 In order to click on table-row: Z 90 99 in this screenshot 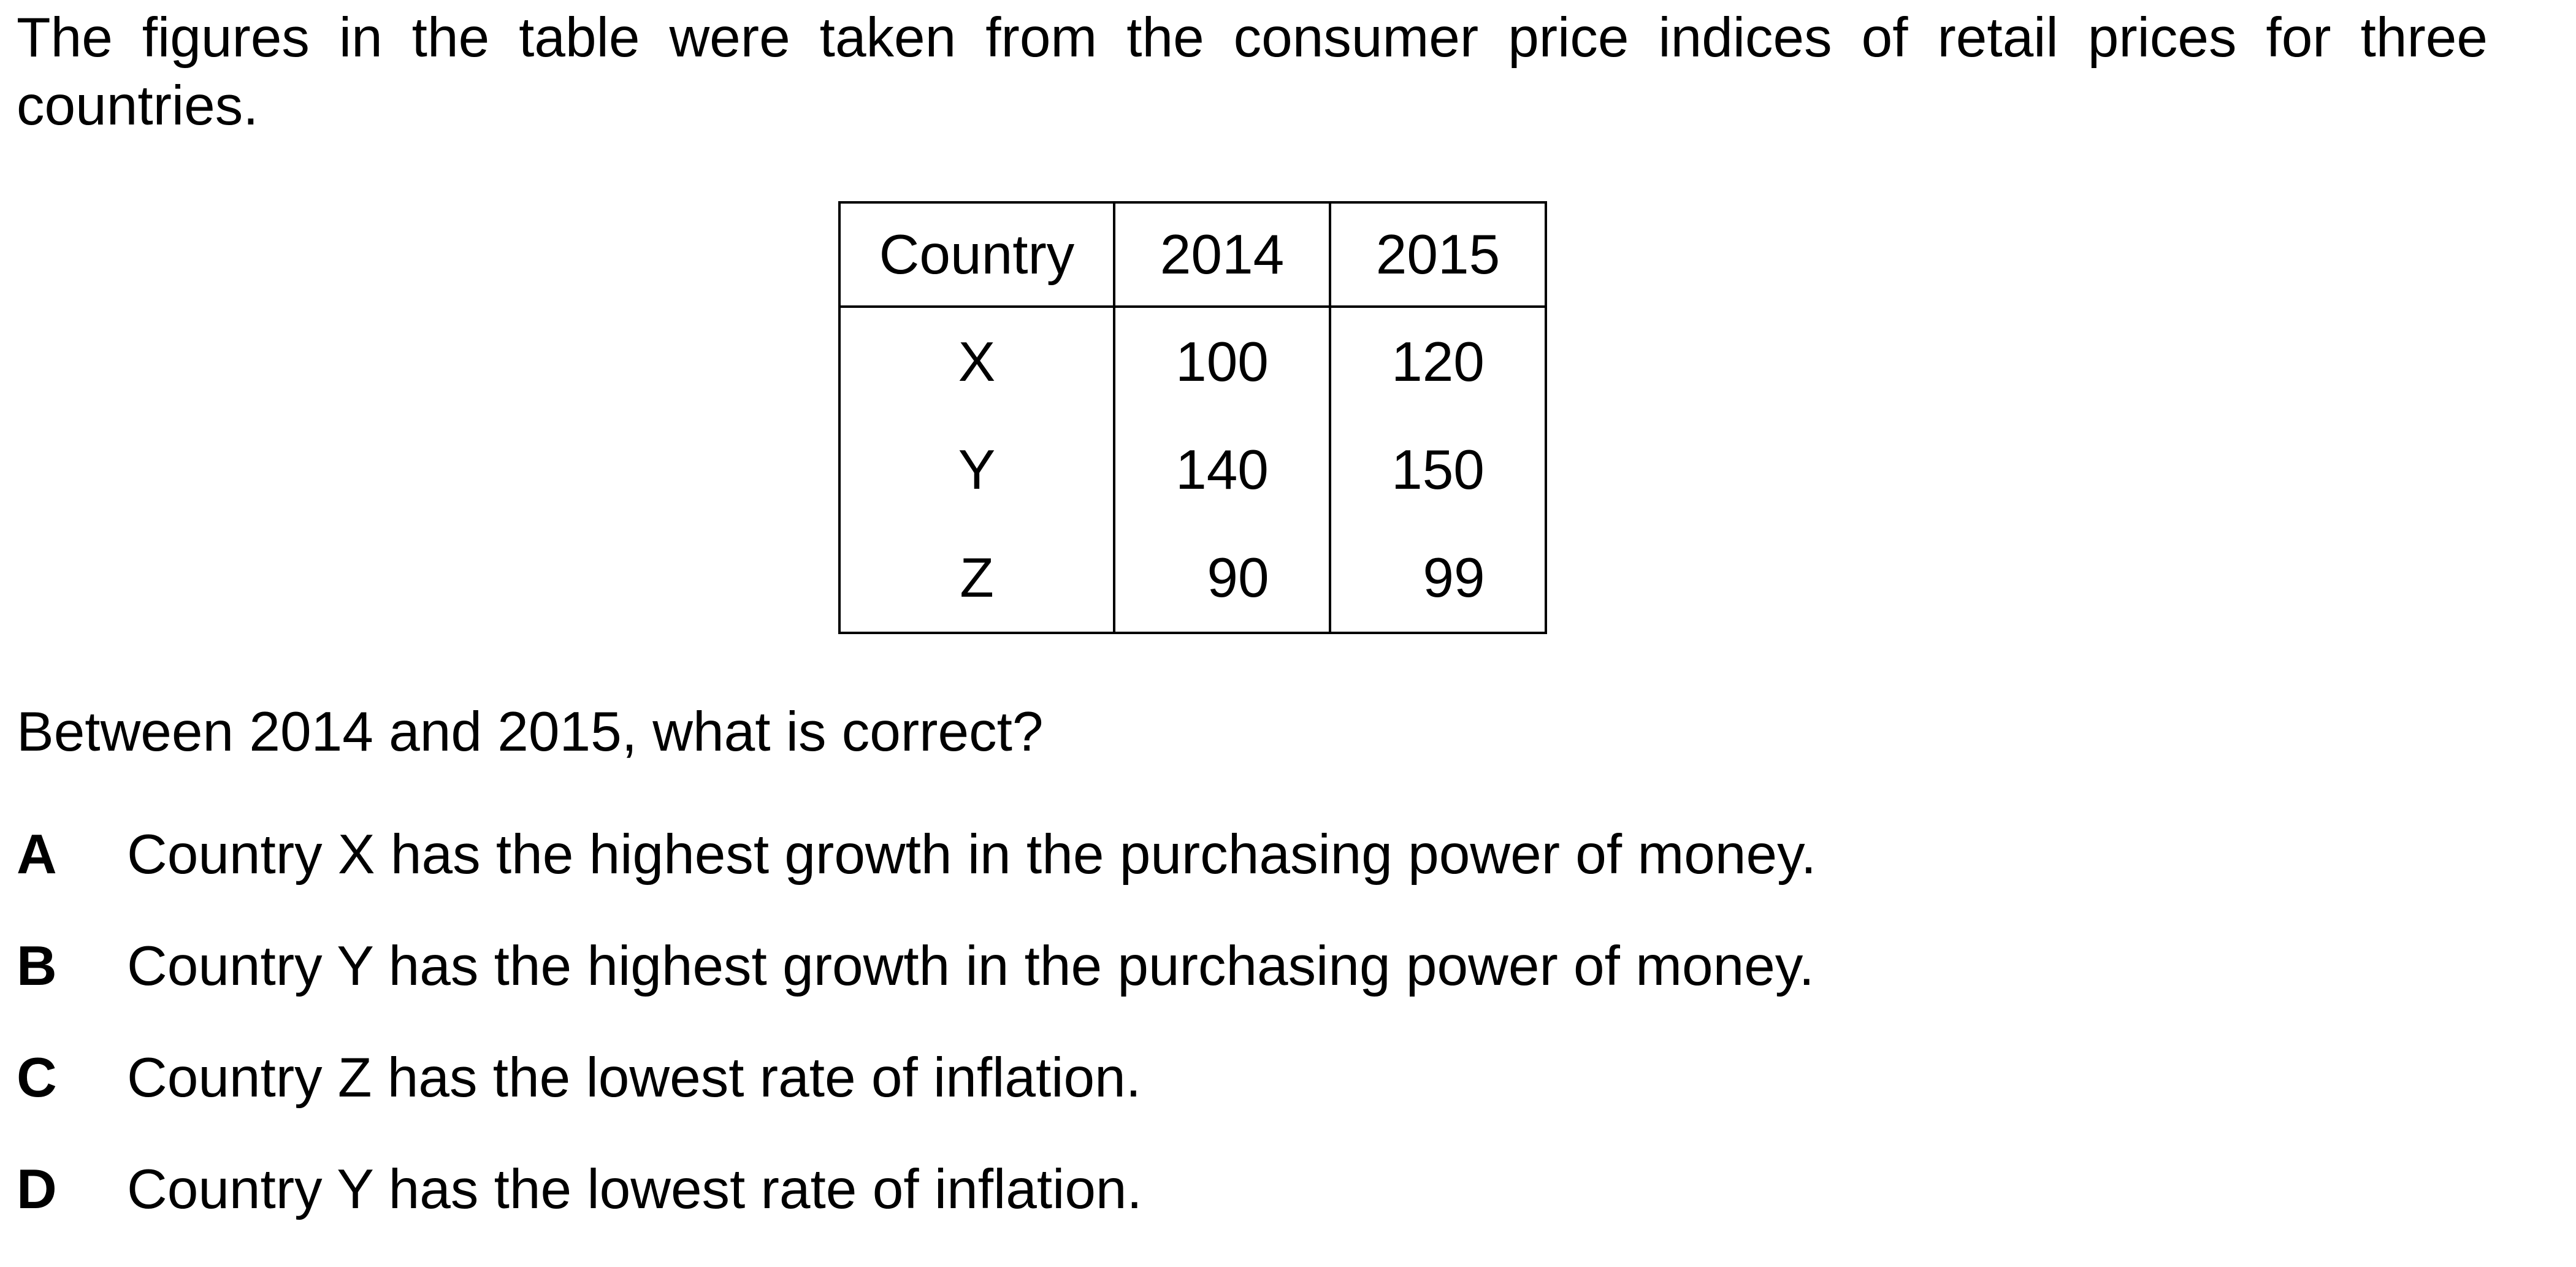, I will do `click(1192, 579)`.